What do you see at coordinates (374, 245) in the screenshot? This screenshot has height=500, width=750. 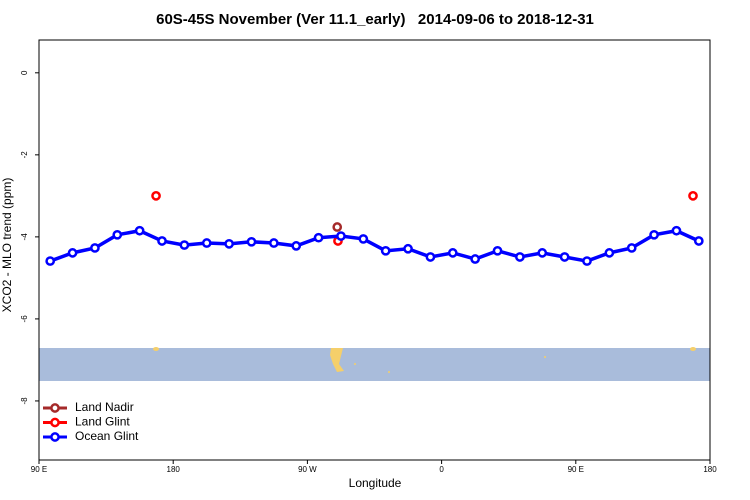 I see `series-line` at bounding box center [374, 245].